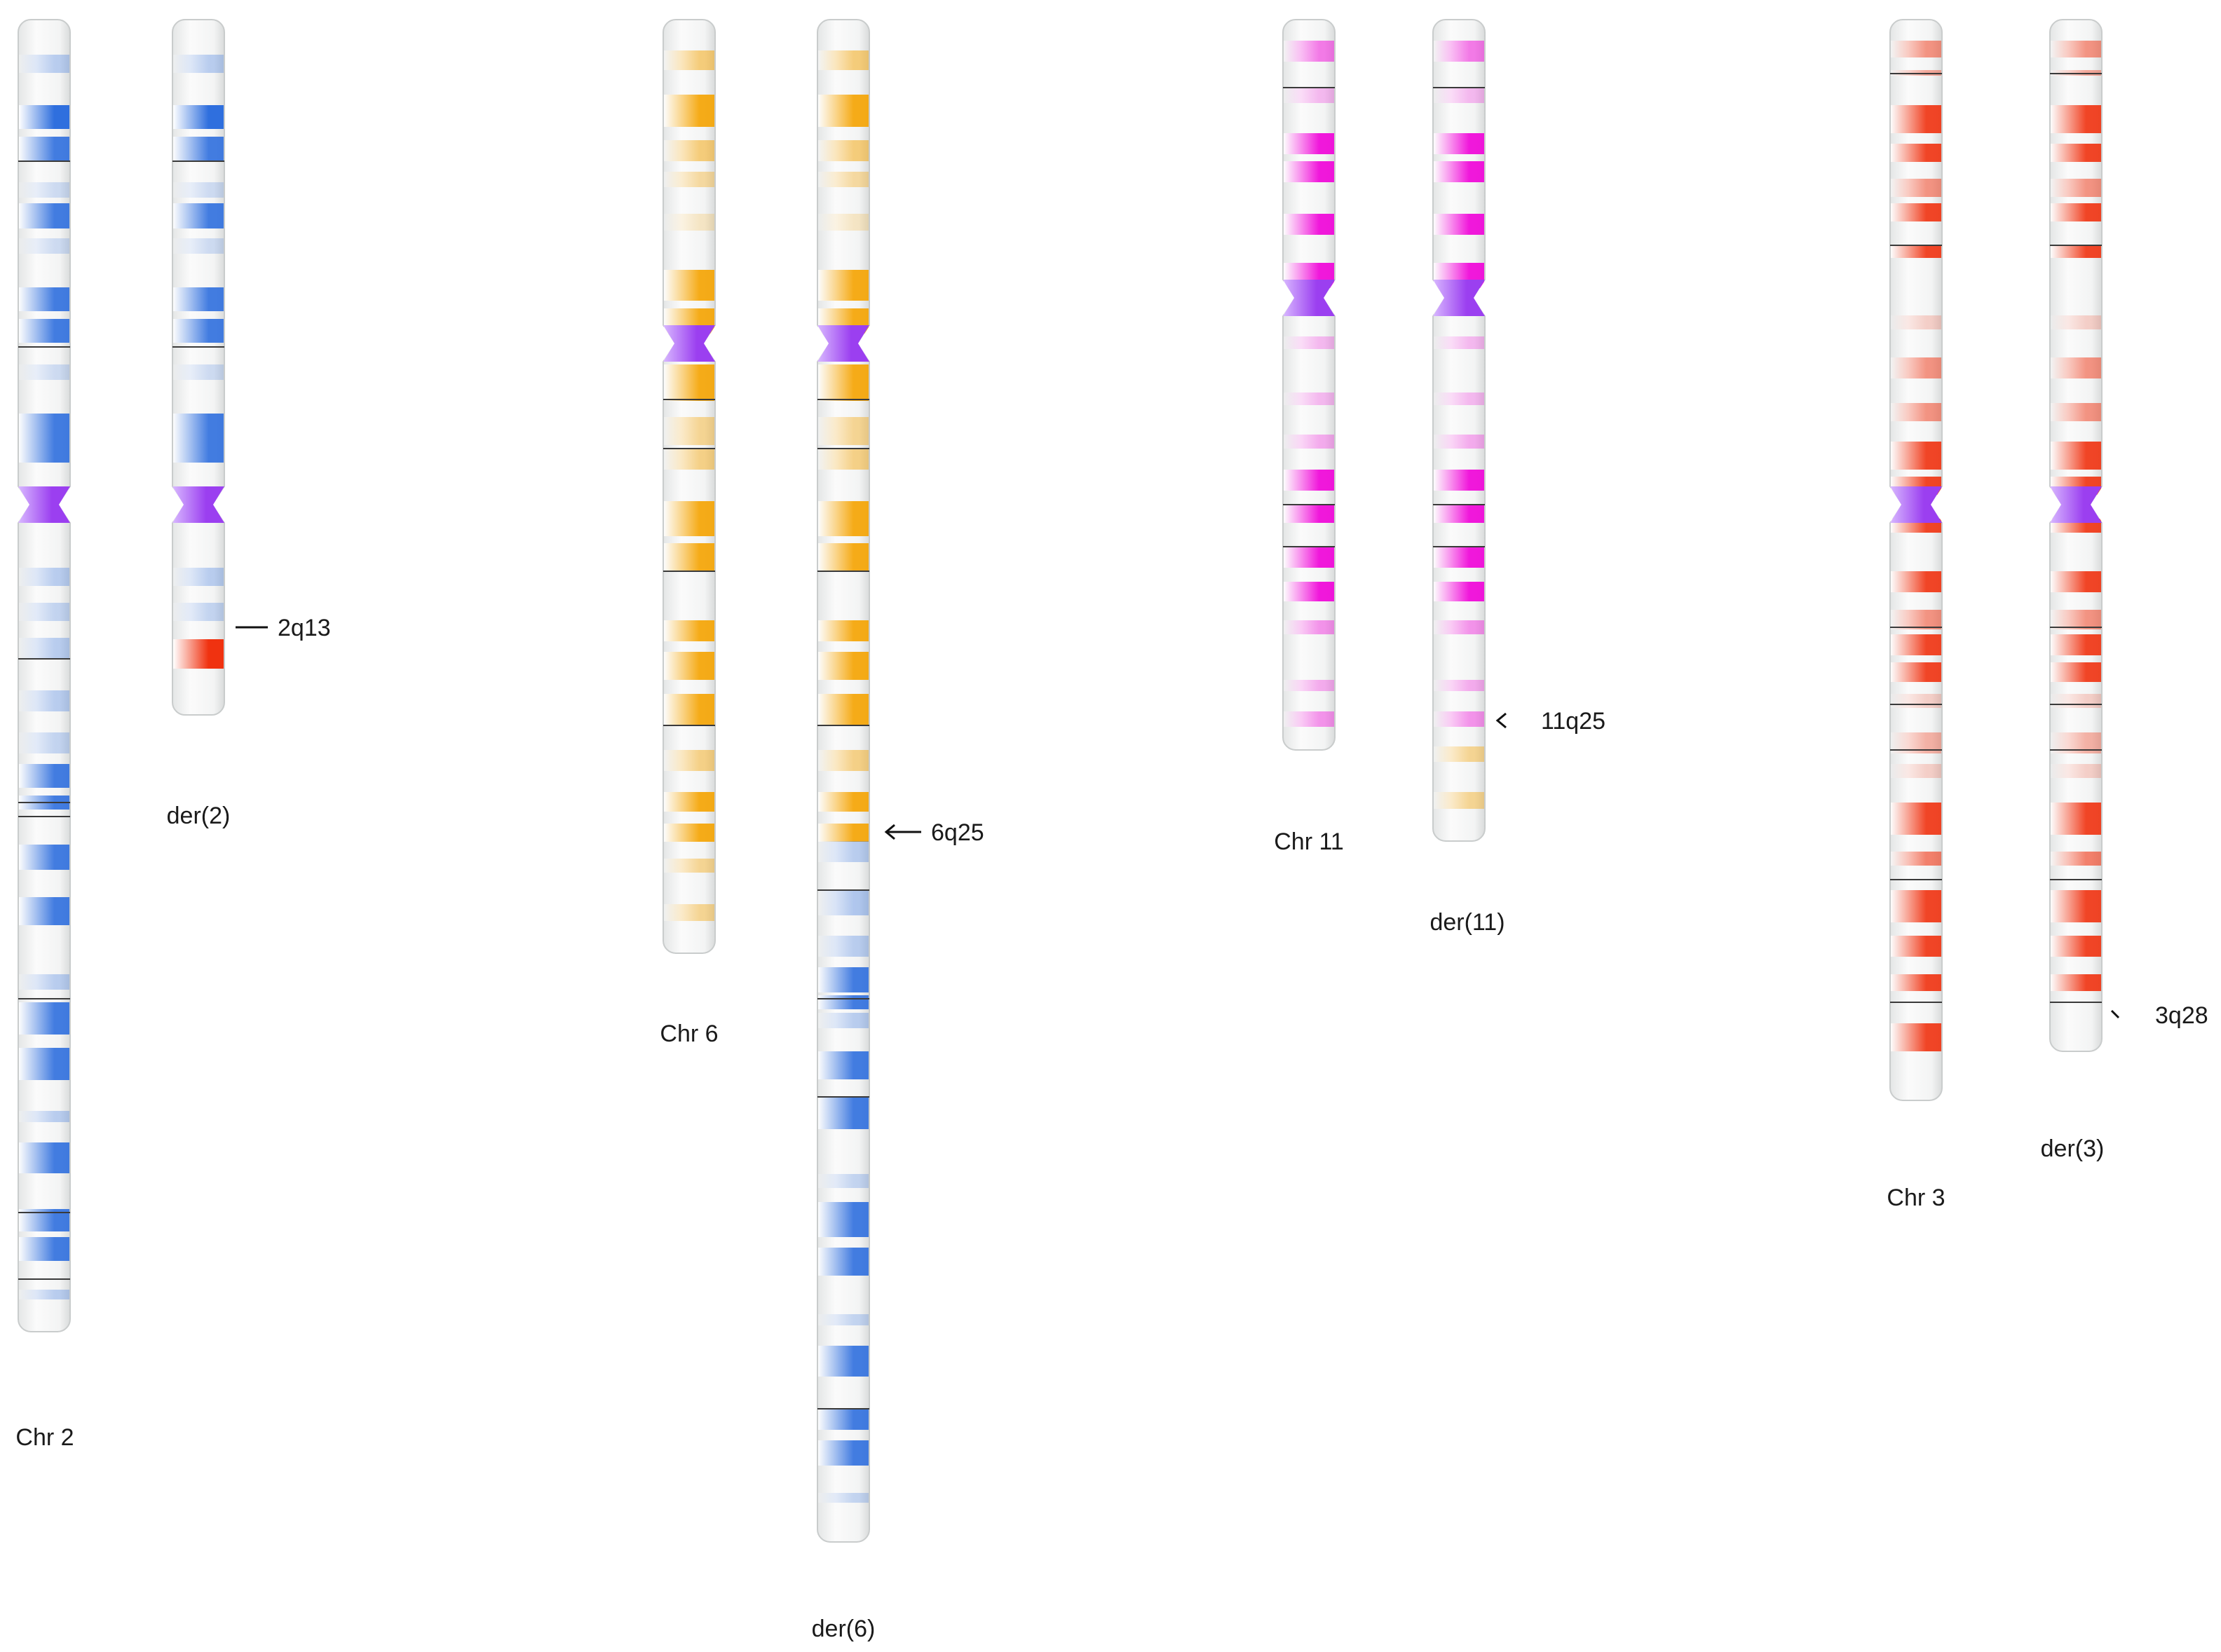 The image size is (2221, 1652). What do you see at coordinates (1309, 842) in the screenshot?
I see `label-chr11: Chr 11` at bounding box center [1309, 842].